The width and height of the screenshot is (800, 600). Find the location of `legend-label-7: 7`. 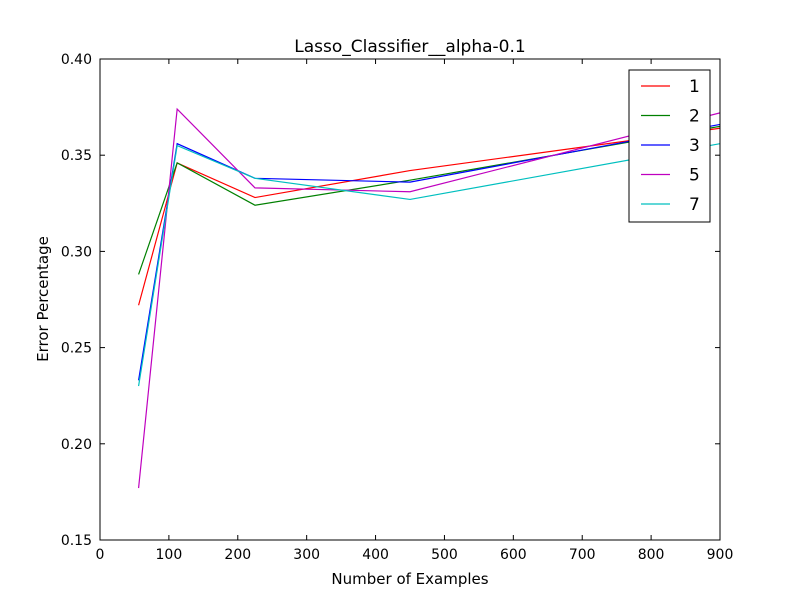

legend-label-7: 7 is located at coordinates (694, 205).